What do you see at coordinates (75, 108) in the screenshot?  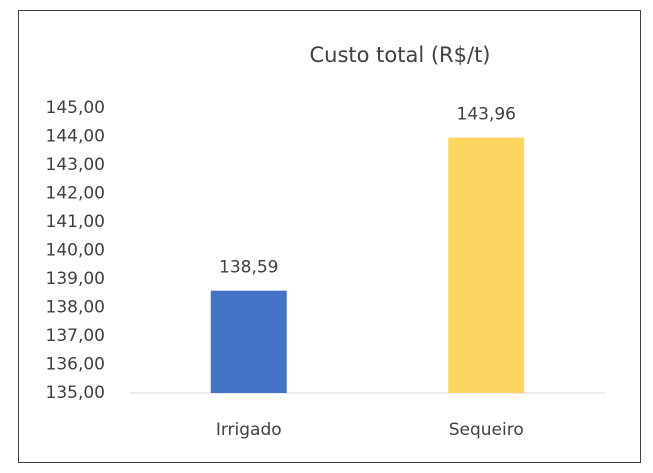 I see `y-tick-label: 145,00` at bounding box center [75, 108].